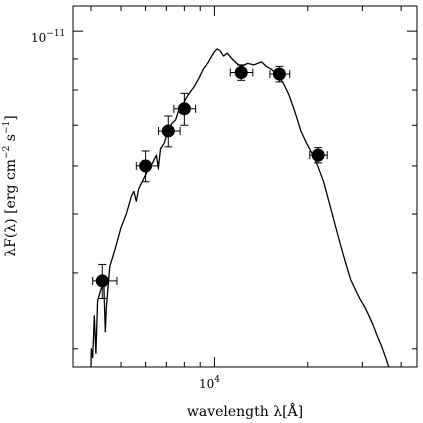 This screenshot has width=423, height=423. What do you see at coordinates (209, 383) in the screenshot?
I see `x-tick-label: 104` at bounding box center [209, 383].